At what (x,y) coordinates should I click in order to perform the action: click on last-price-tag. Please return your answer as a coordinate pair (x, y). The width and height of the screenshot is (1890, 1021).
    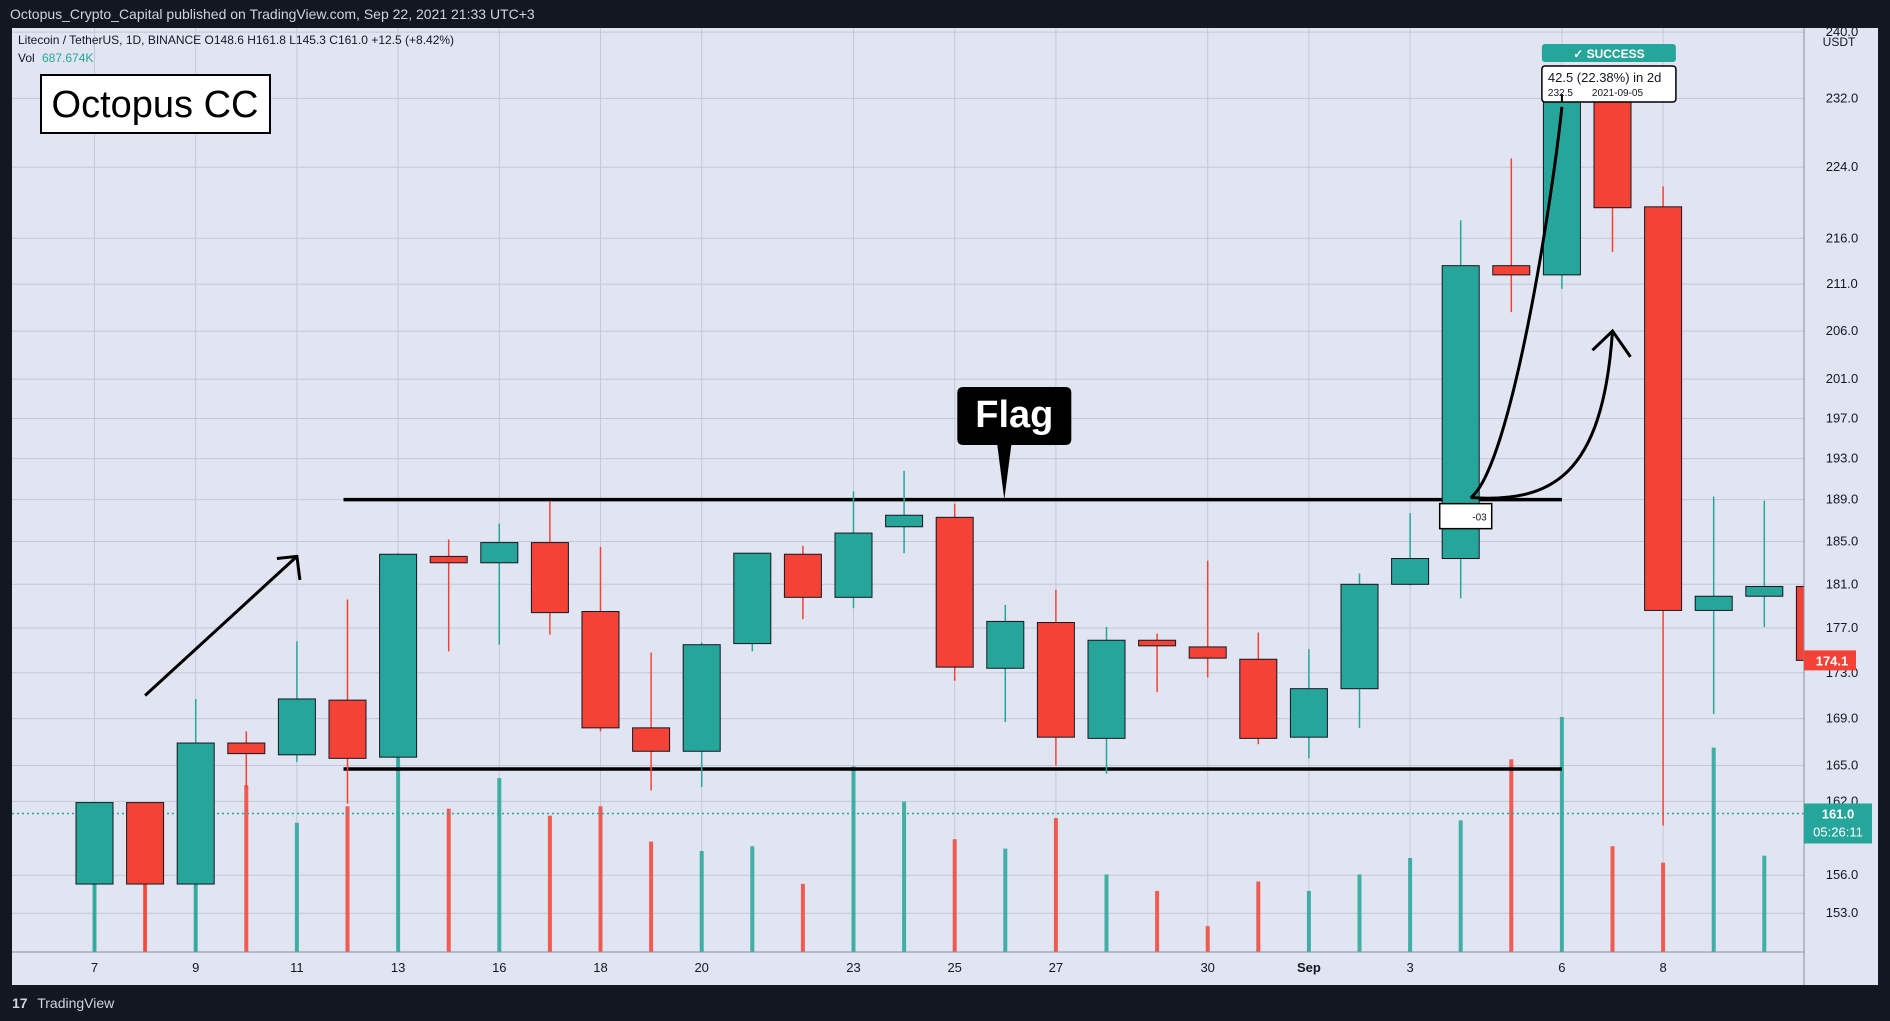
    Looking at the image, I should click on (1830, 660).